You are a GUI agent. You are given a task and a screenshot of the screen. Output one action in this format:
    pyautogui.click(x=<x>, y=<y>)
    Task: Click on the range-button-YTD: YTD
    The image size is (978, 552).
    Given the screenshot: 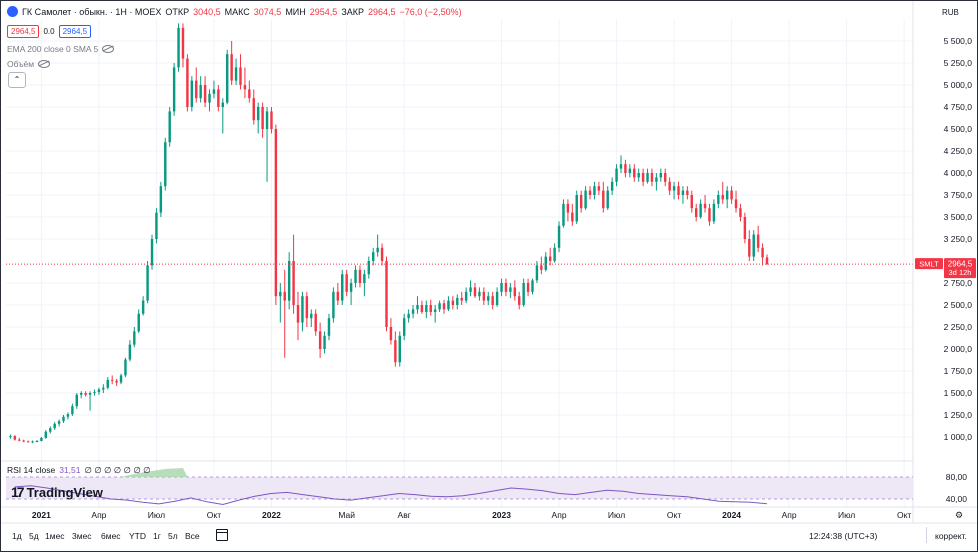 What is the action you would take?
    pyautogui.click(x=137, y=536)
    